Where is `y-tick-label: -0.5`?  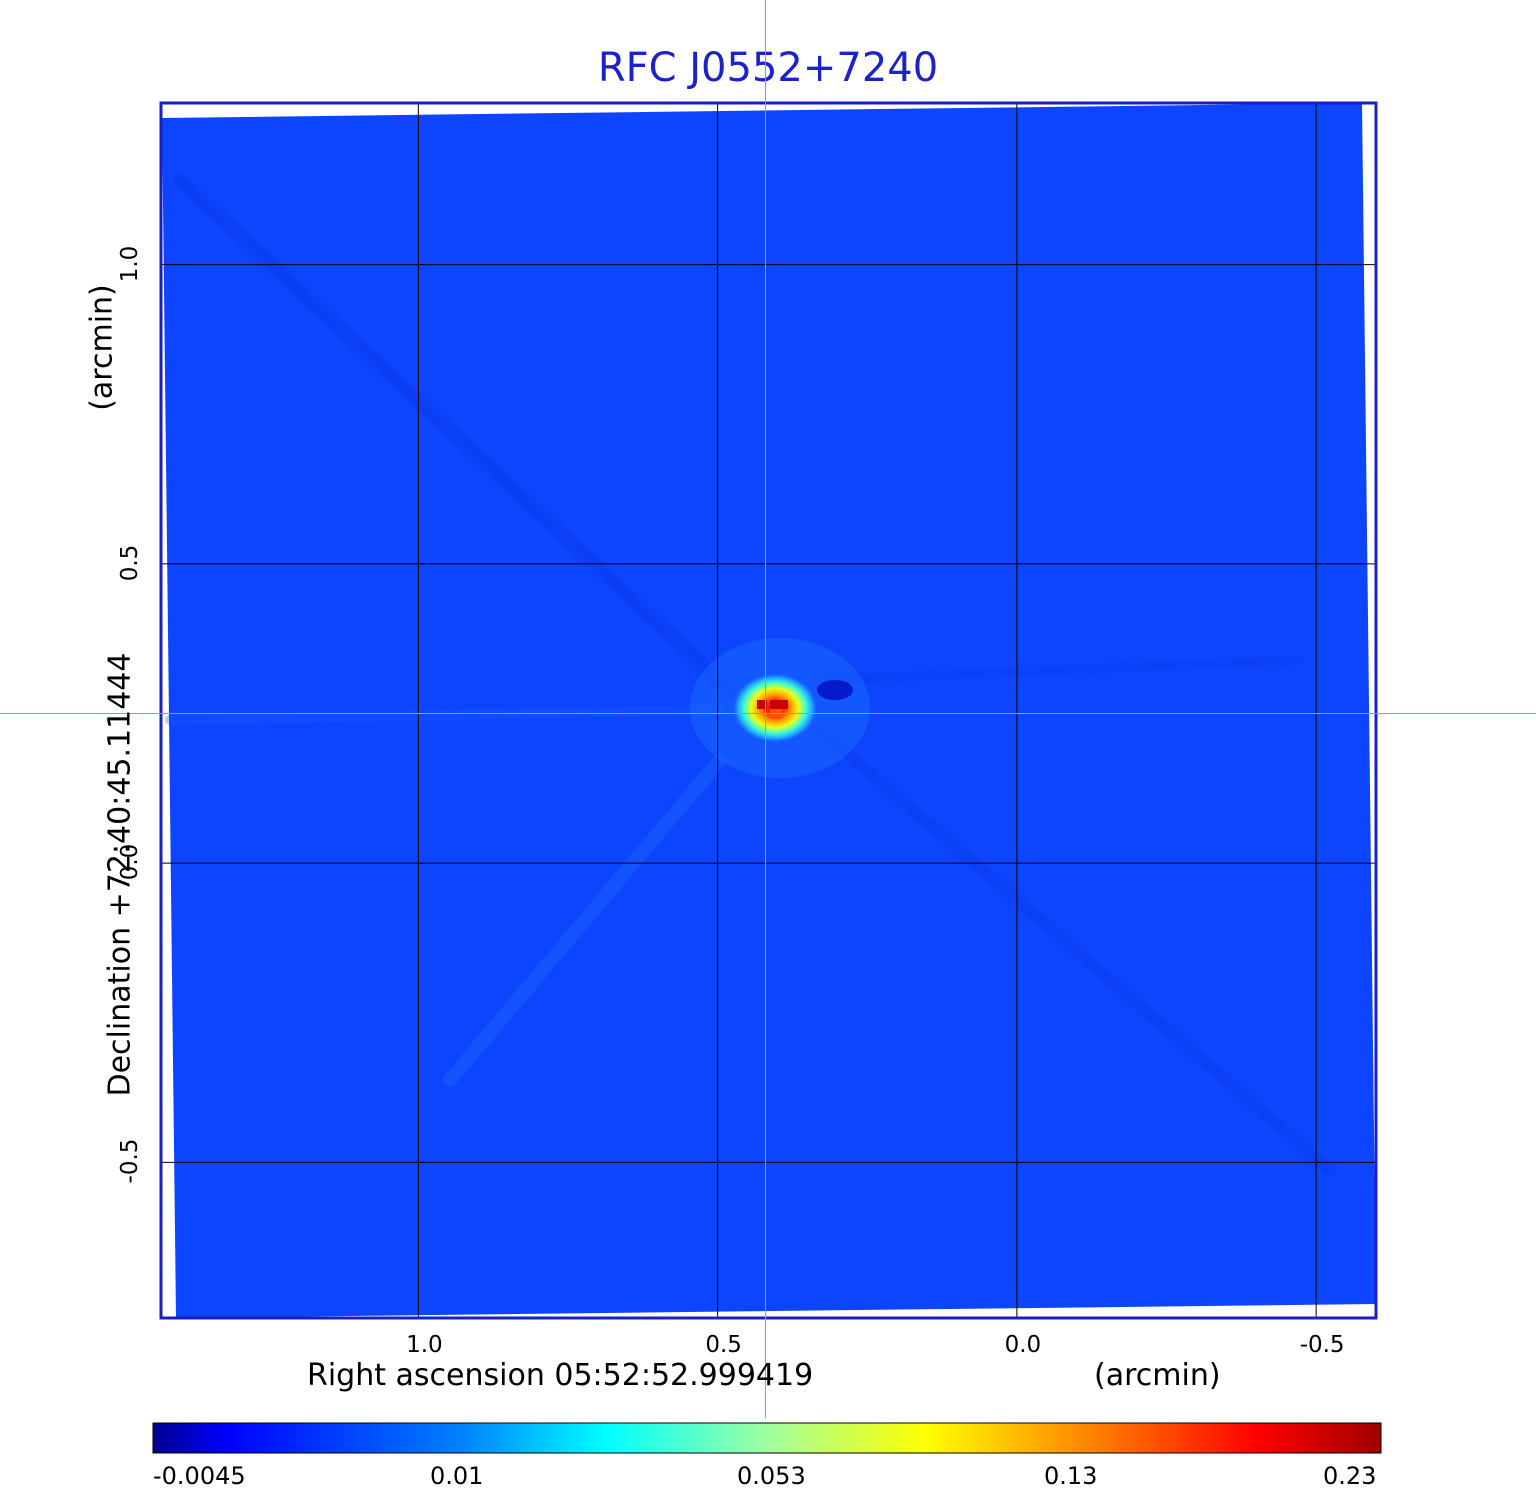
y-tick-label: -0.5 is located at coordinates (130, 1161).